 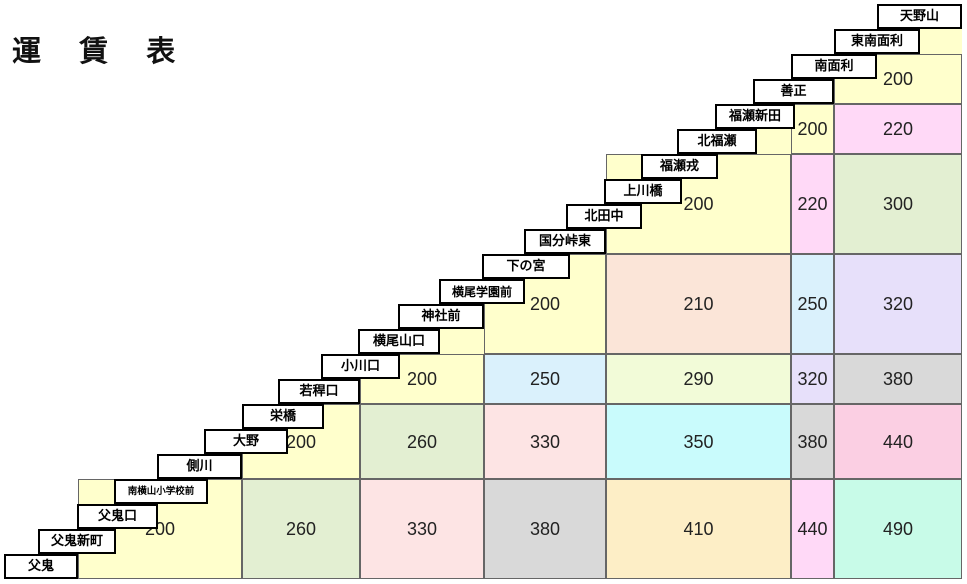 I want to click on stop-label: 善正, so click(x=793, y=91).